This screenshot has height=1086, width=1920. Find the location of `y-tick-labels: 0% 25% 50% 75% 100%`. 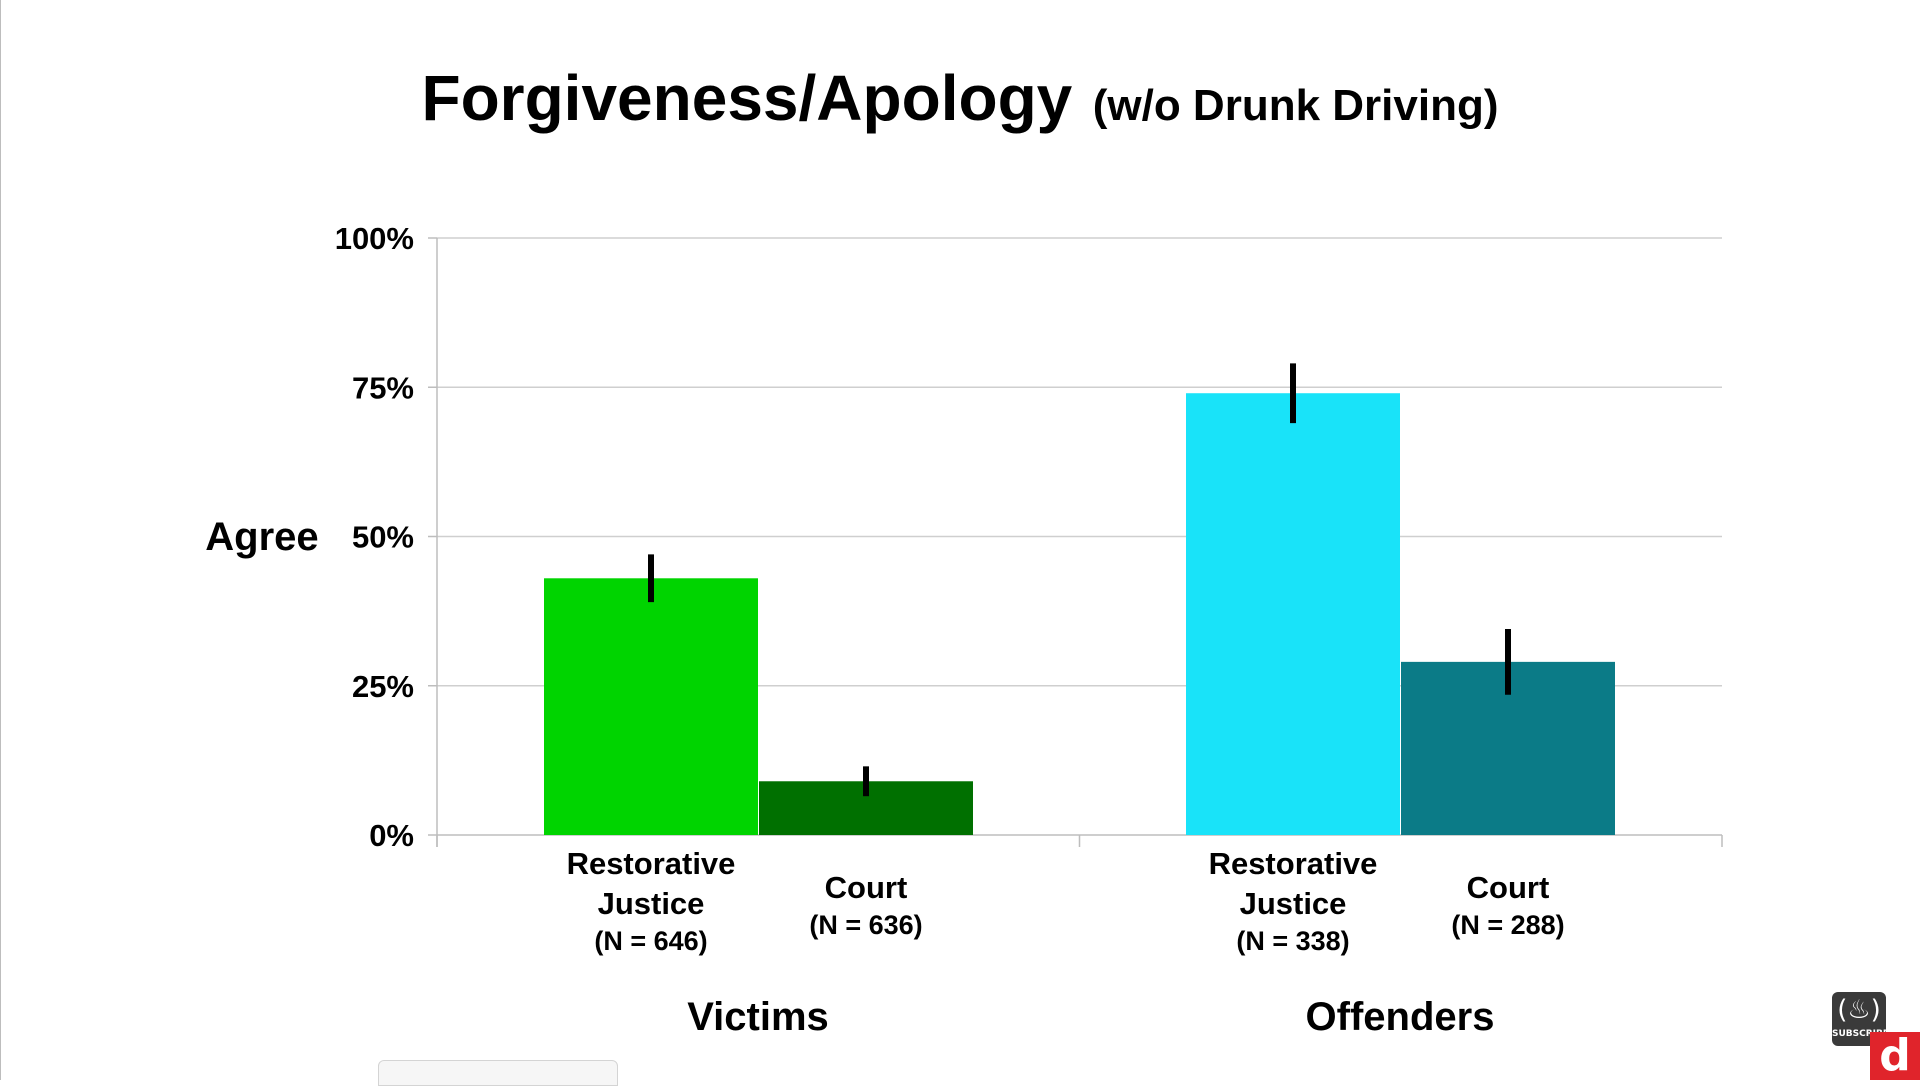

y-tick-labels: 0% 25% 50% 75% 100% is located at coordinates (374, 537).